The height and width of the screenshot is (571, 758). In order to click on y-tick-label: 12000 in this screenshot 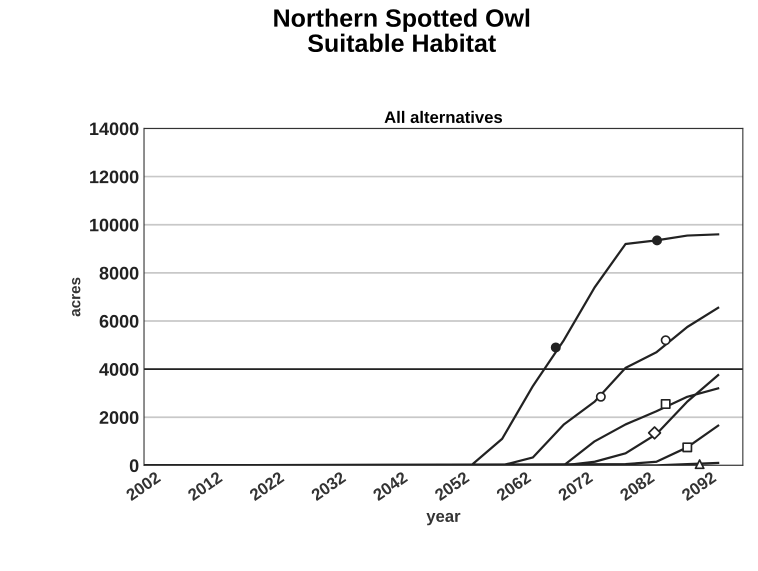, I will do `click(114, 177)`.